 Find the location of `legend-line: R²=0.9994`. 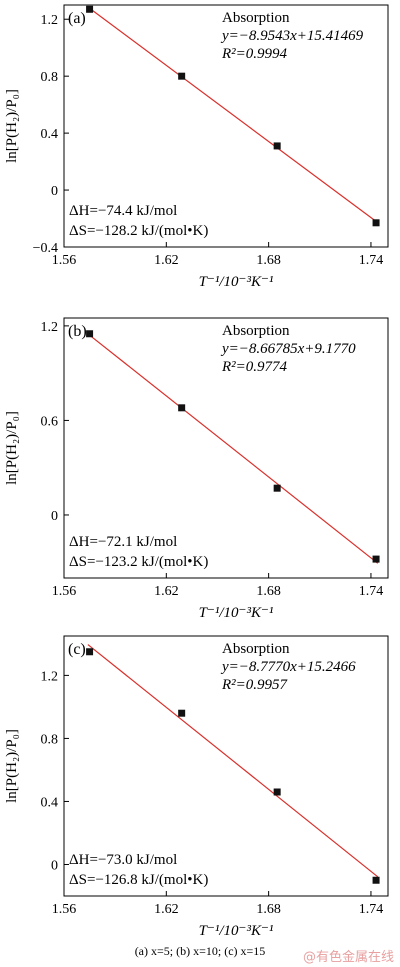

legend-line: R²=0.9994 is located at coordinates (254, 54).